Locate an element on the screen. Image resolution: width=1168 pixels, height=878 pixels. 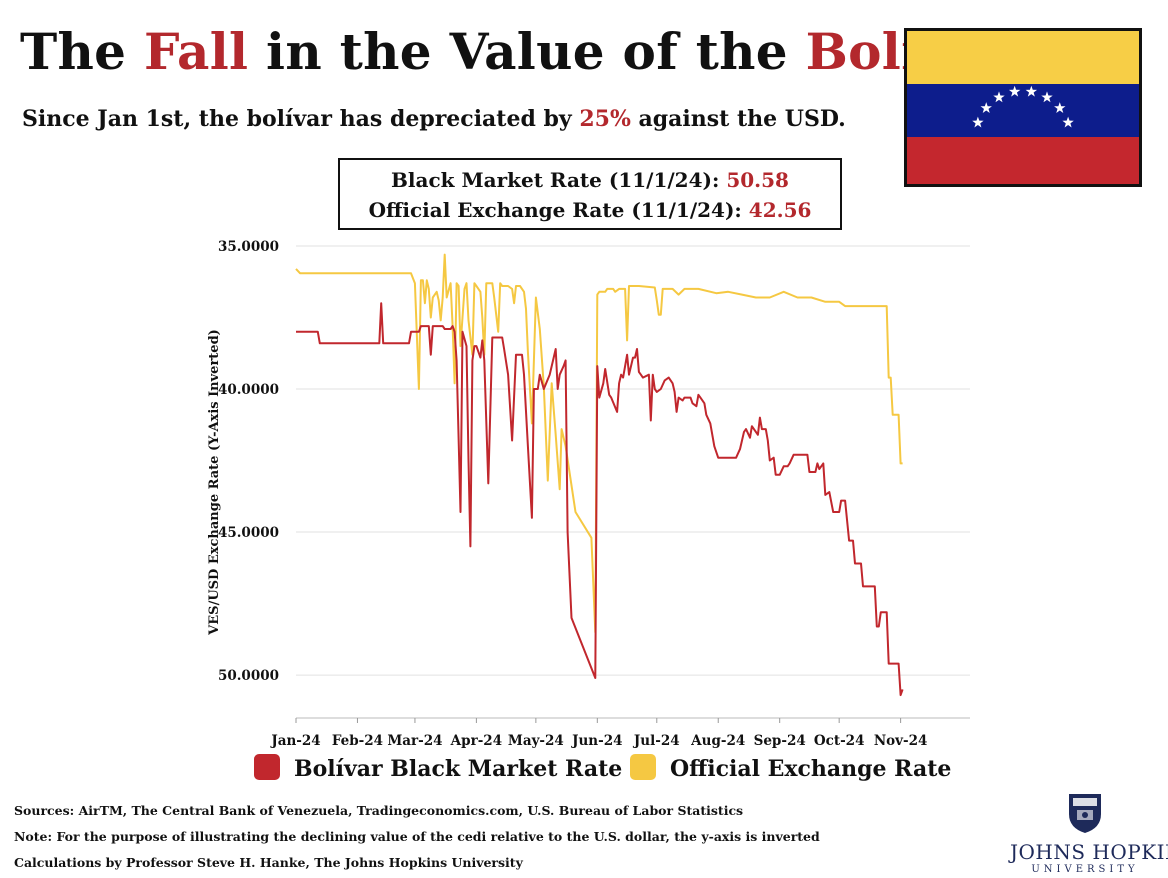
title-highlight-fall: Fall is located at coordinates (196, 51).